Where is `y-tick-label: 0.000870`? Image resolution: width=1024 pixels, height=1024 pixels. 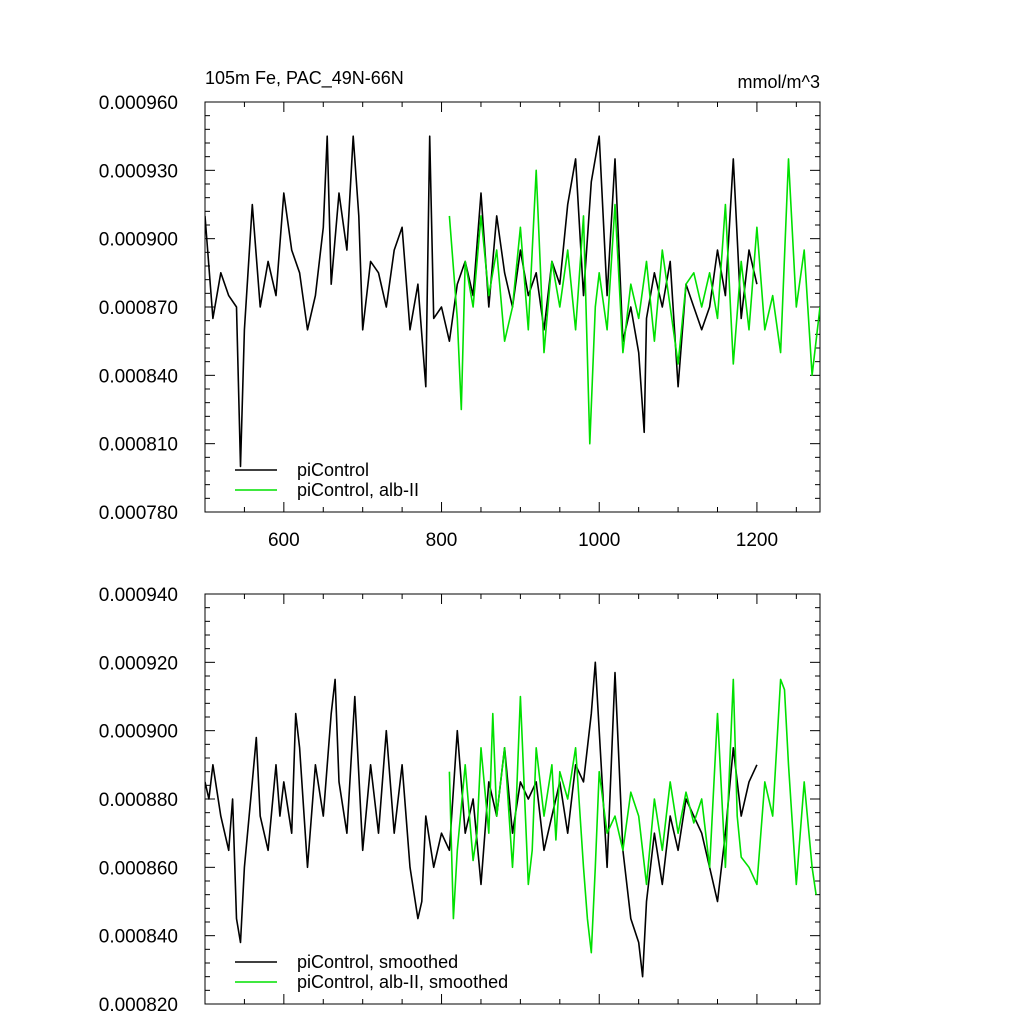 y-tick-label: 0.000870 is located at coordinates (138, 308).